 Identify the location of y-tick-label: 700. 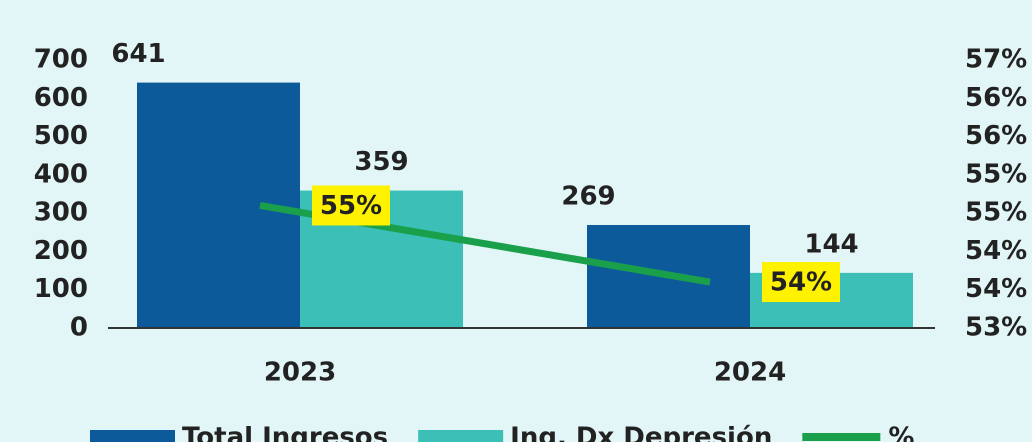
(61, 60).